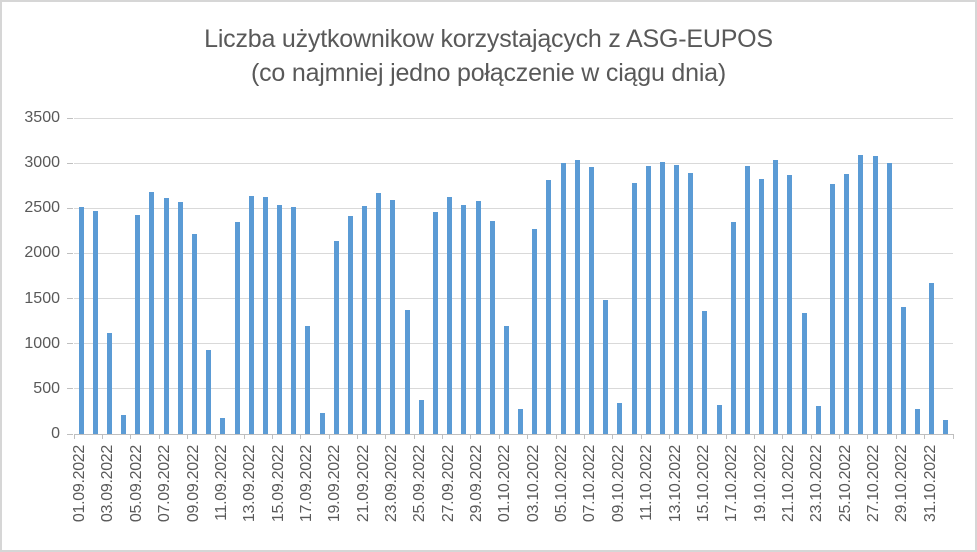 The width and height of the screenshot is (977, 552). I want to click on x-axis-label: 17.09.2022, so click(306, 484).